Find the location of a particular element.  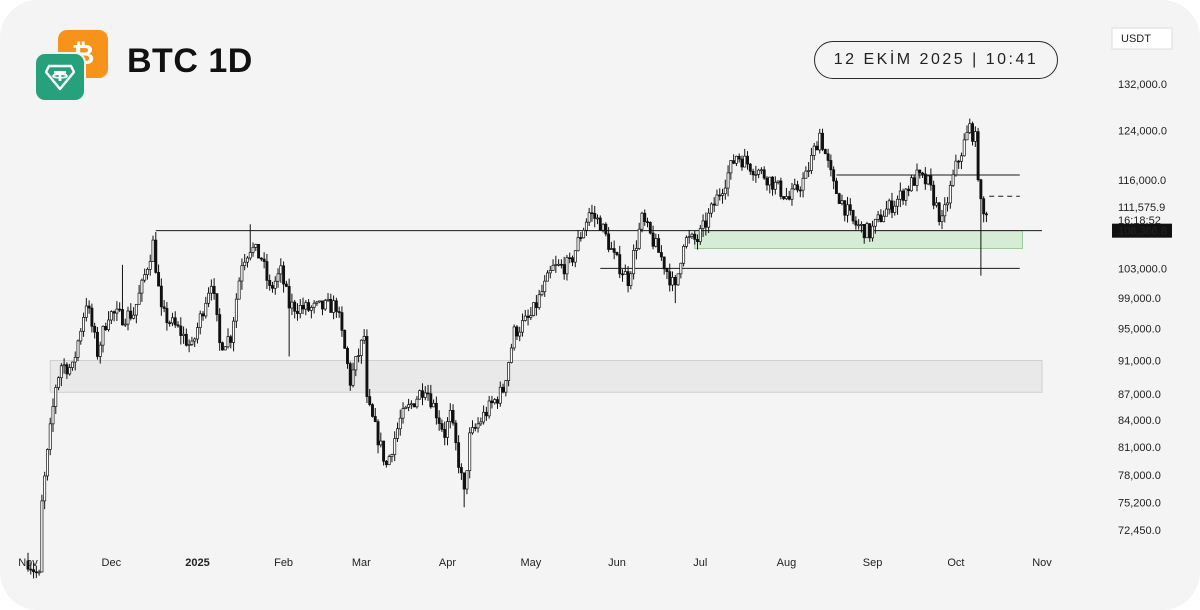

y-tick-label: 103,000.0 is located at coordinates (1142, 269).